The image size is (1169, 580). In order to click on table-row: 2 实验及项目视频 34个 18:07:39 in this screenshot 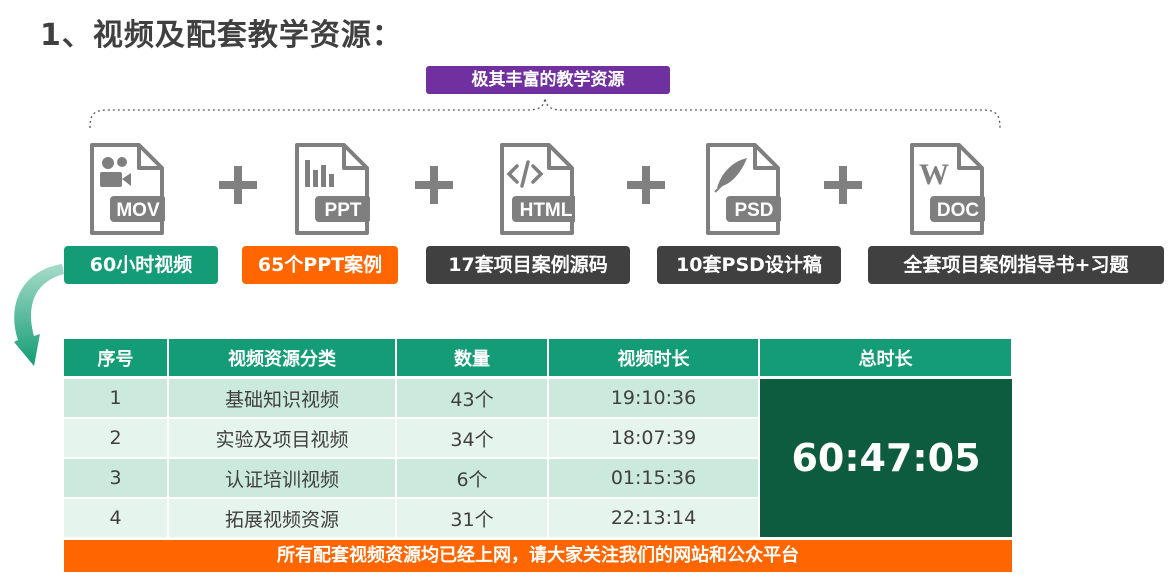, I will do `click(538, 438)`.